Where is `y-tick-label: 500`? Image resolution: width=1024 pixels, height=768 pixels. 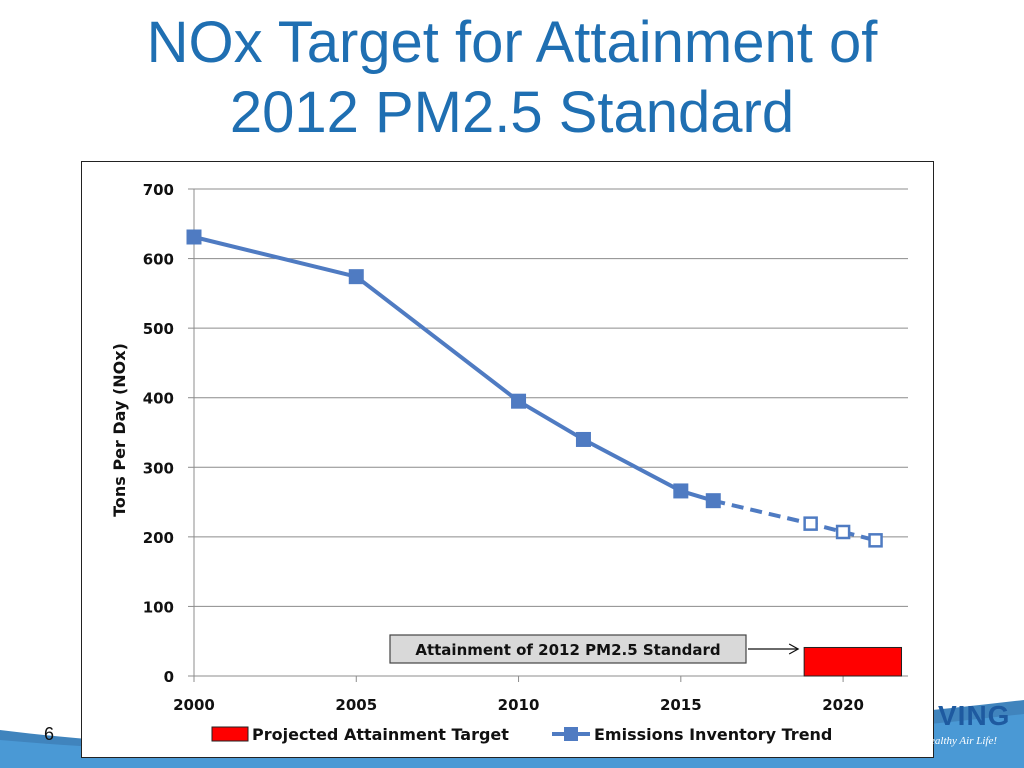 y-tick-label: 500 is located at coordinates (158, 329).